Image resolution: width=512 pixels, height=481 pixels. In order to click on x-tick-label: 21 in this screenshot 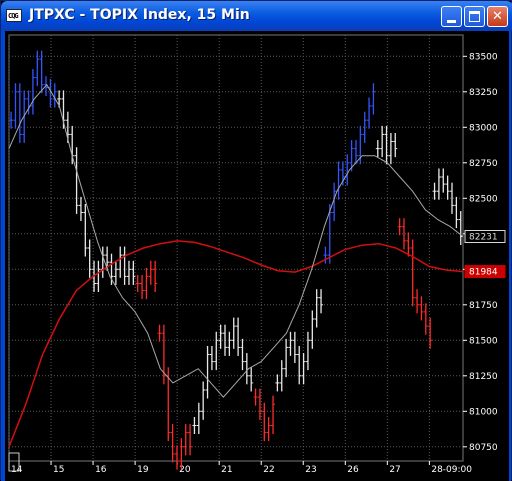, I will do `click(226, 470)`.